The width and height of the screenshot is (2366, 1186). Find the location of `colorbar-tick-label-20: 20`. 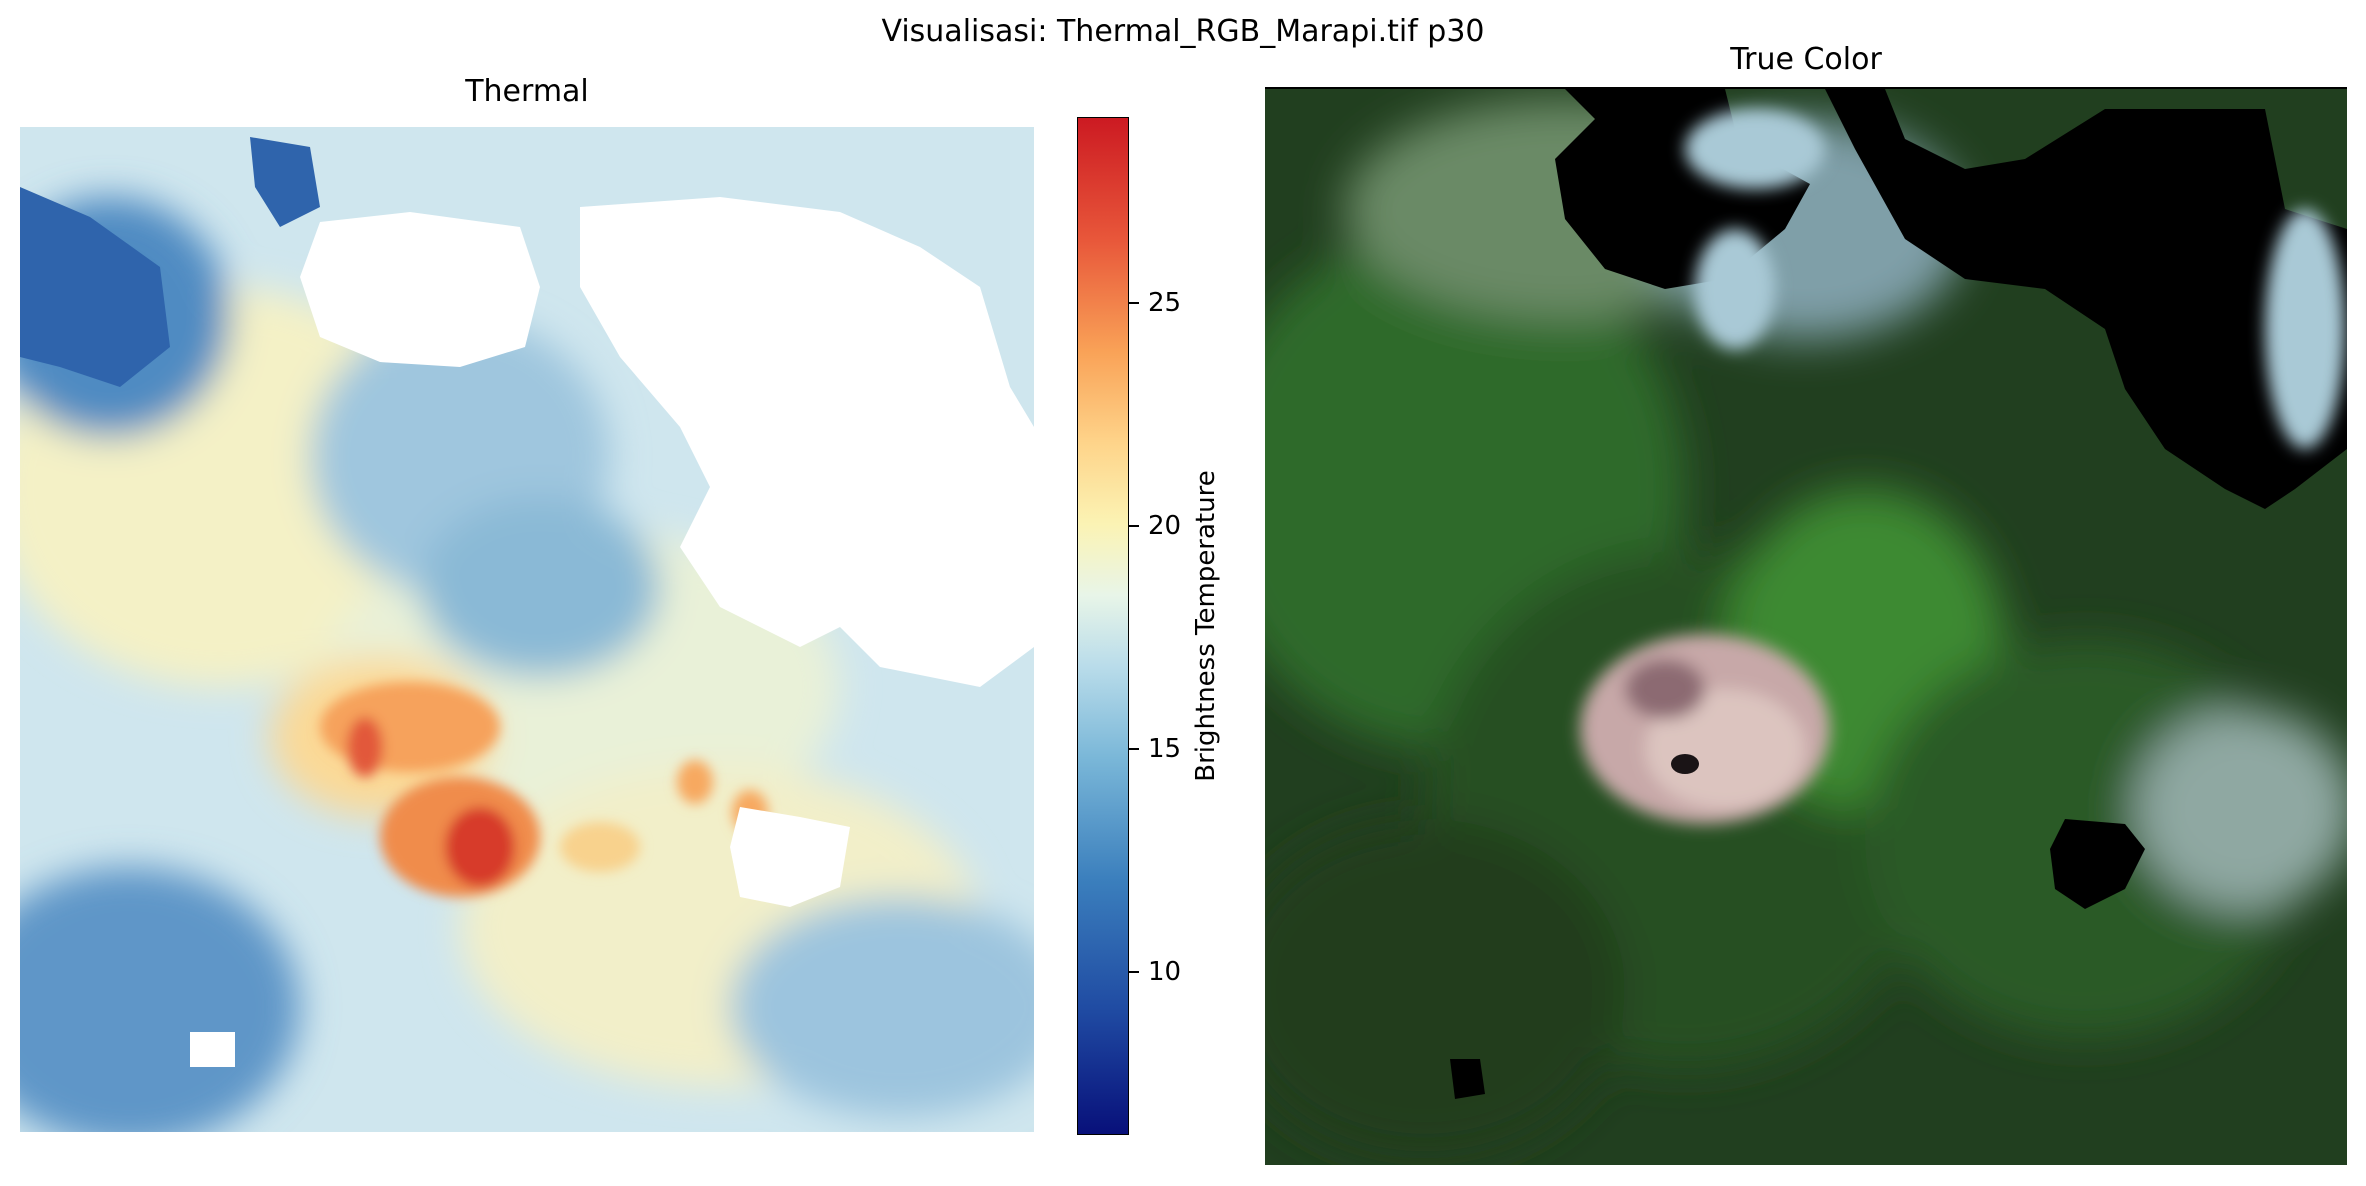

colorbar-tick-label-20: 20 is located at coordinates (1165, 526).